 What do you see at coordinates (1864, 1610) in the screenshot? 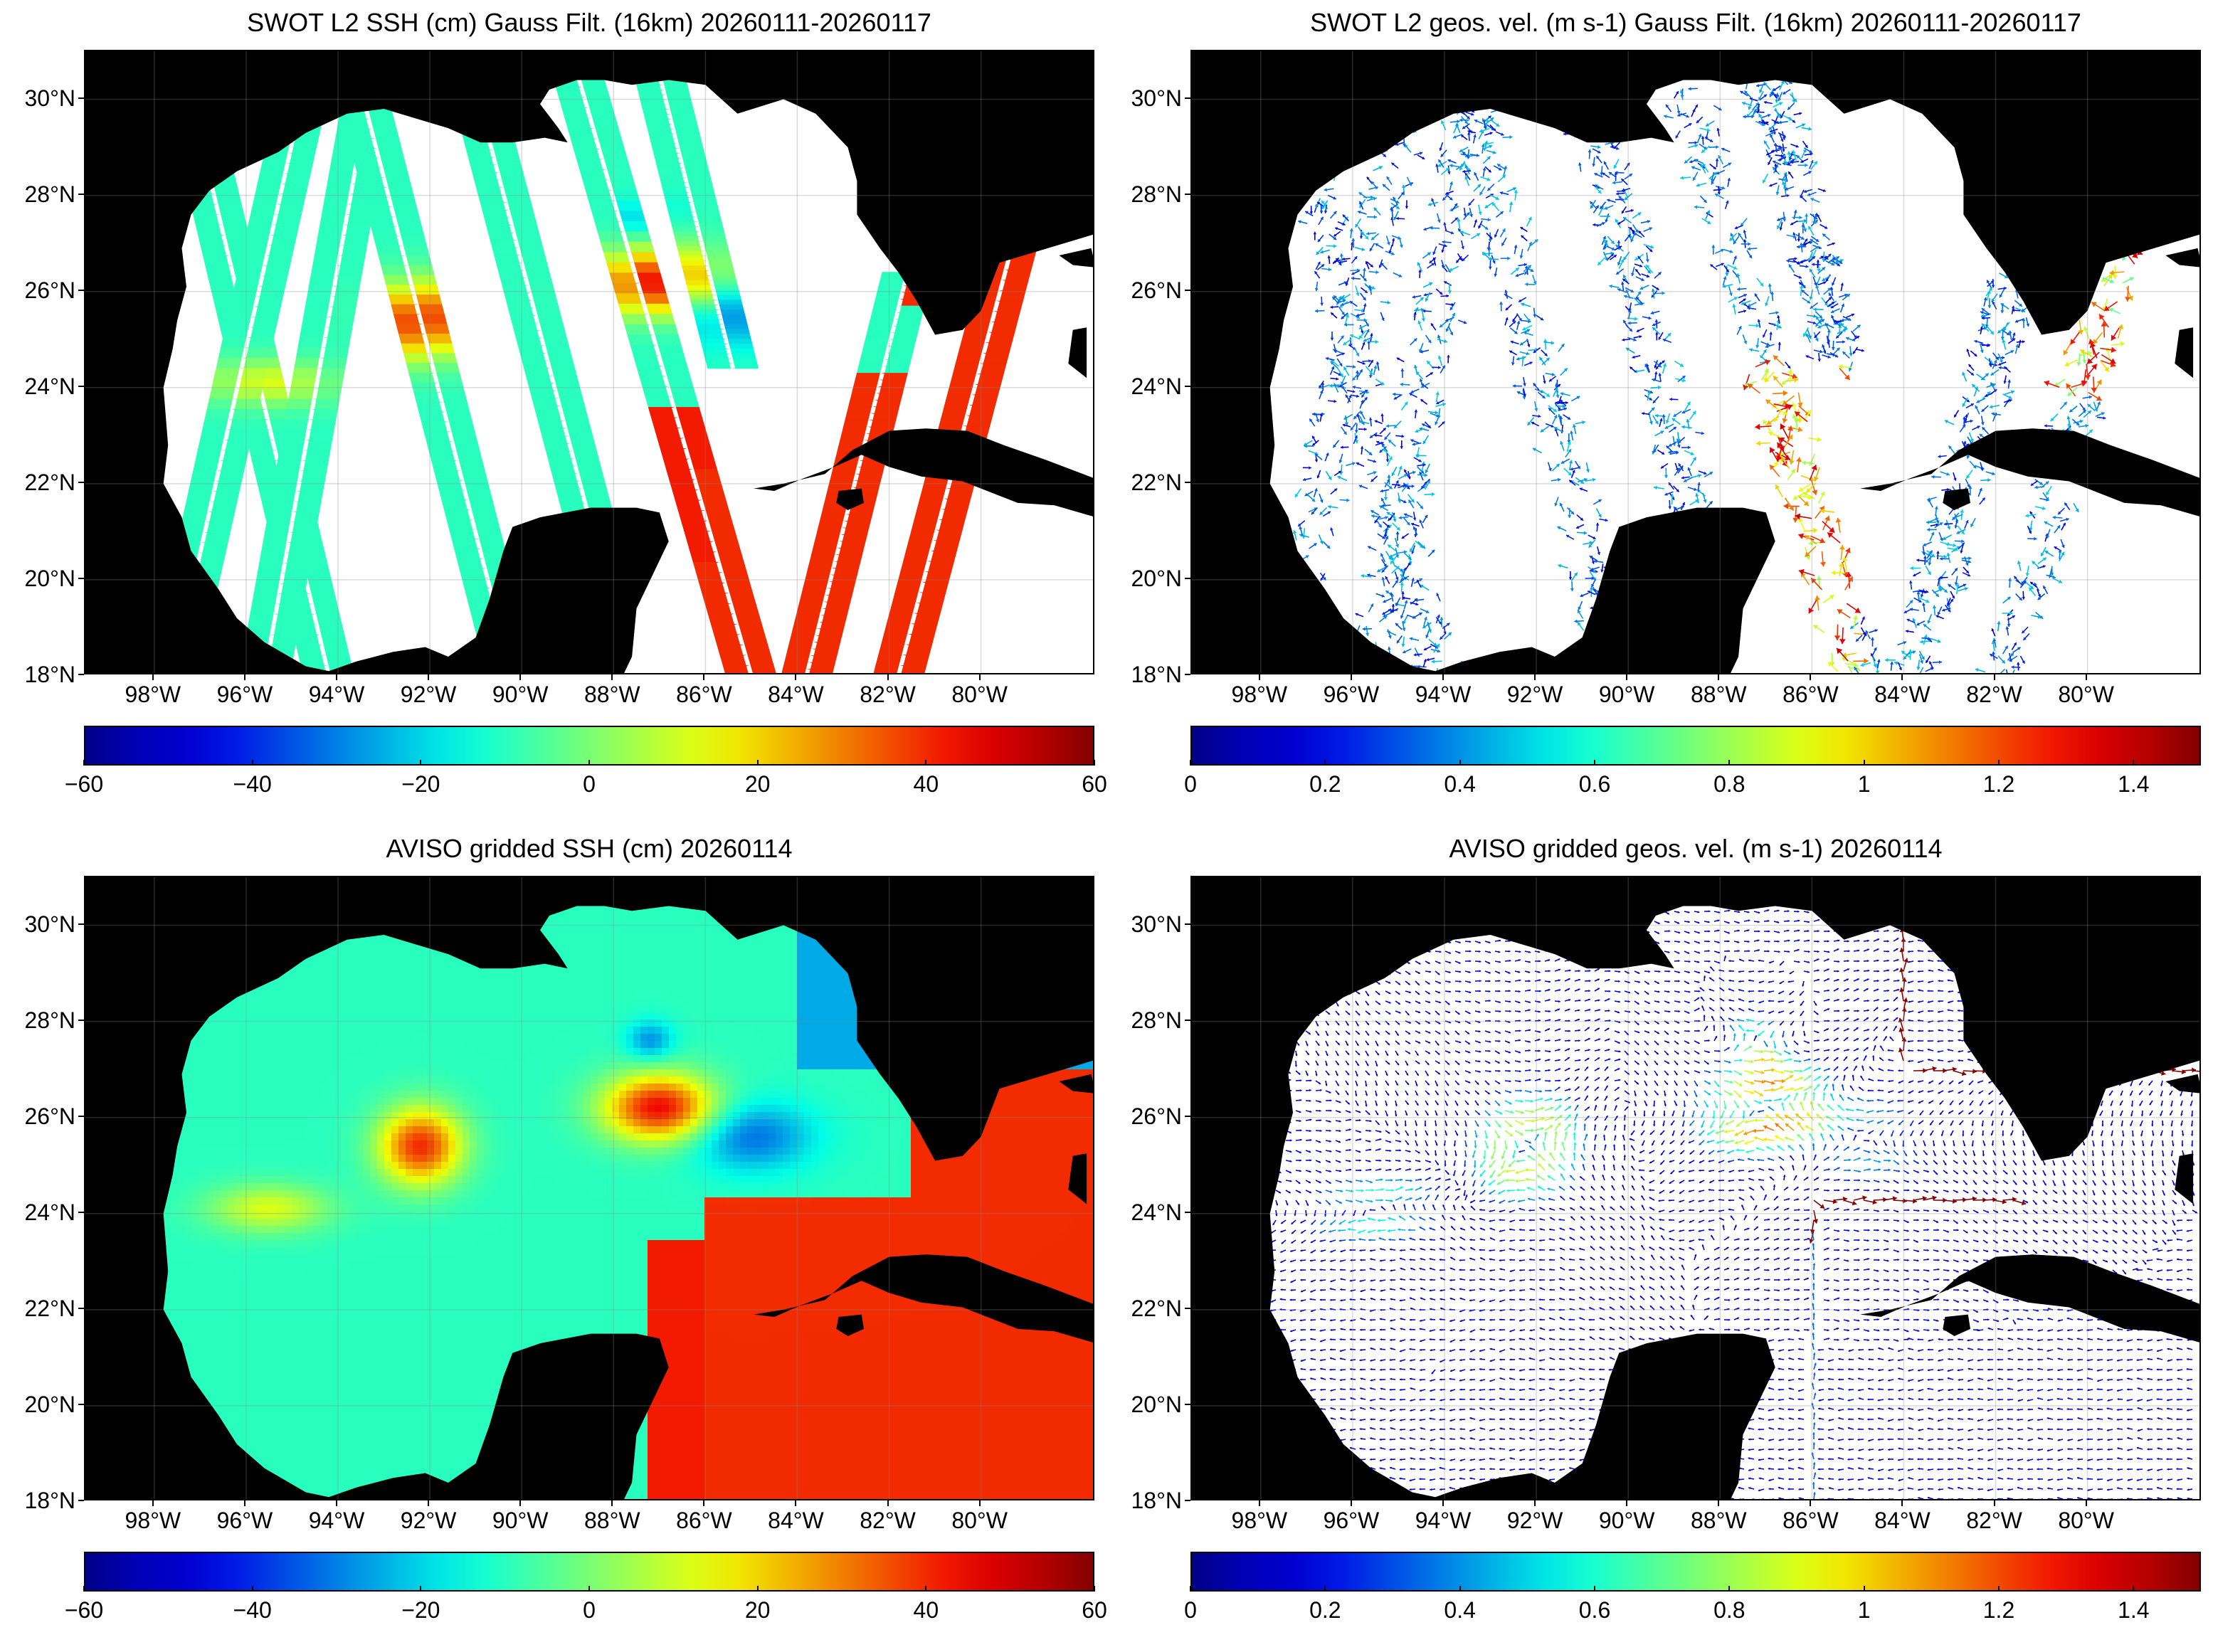
I see `colorbar-tick-label: 1` at bounding box center [1864, 1610].